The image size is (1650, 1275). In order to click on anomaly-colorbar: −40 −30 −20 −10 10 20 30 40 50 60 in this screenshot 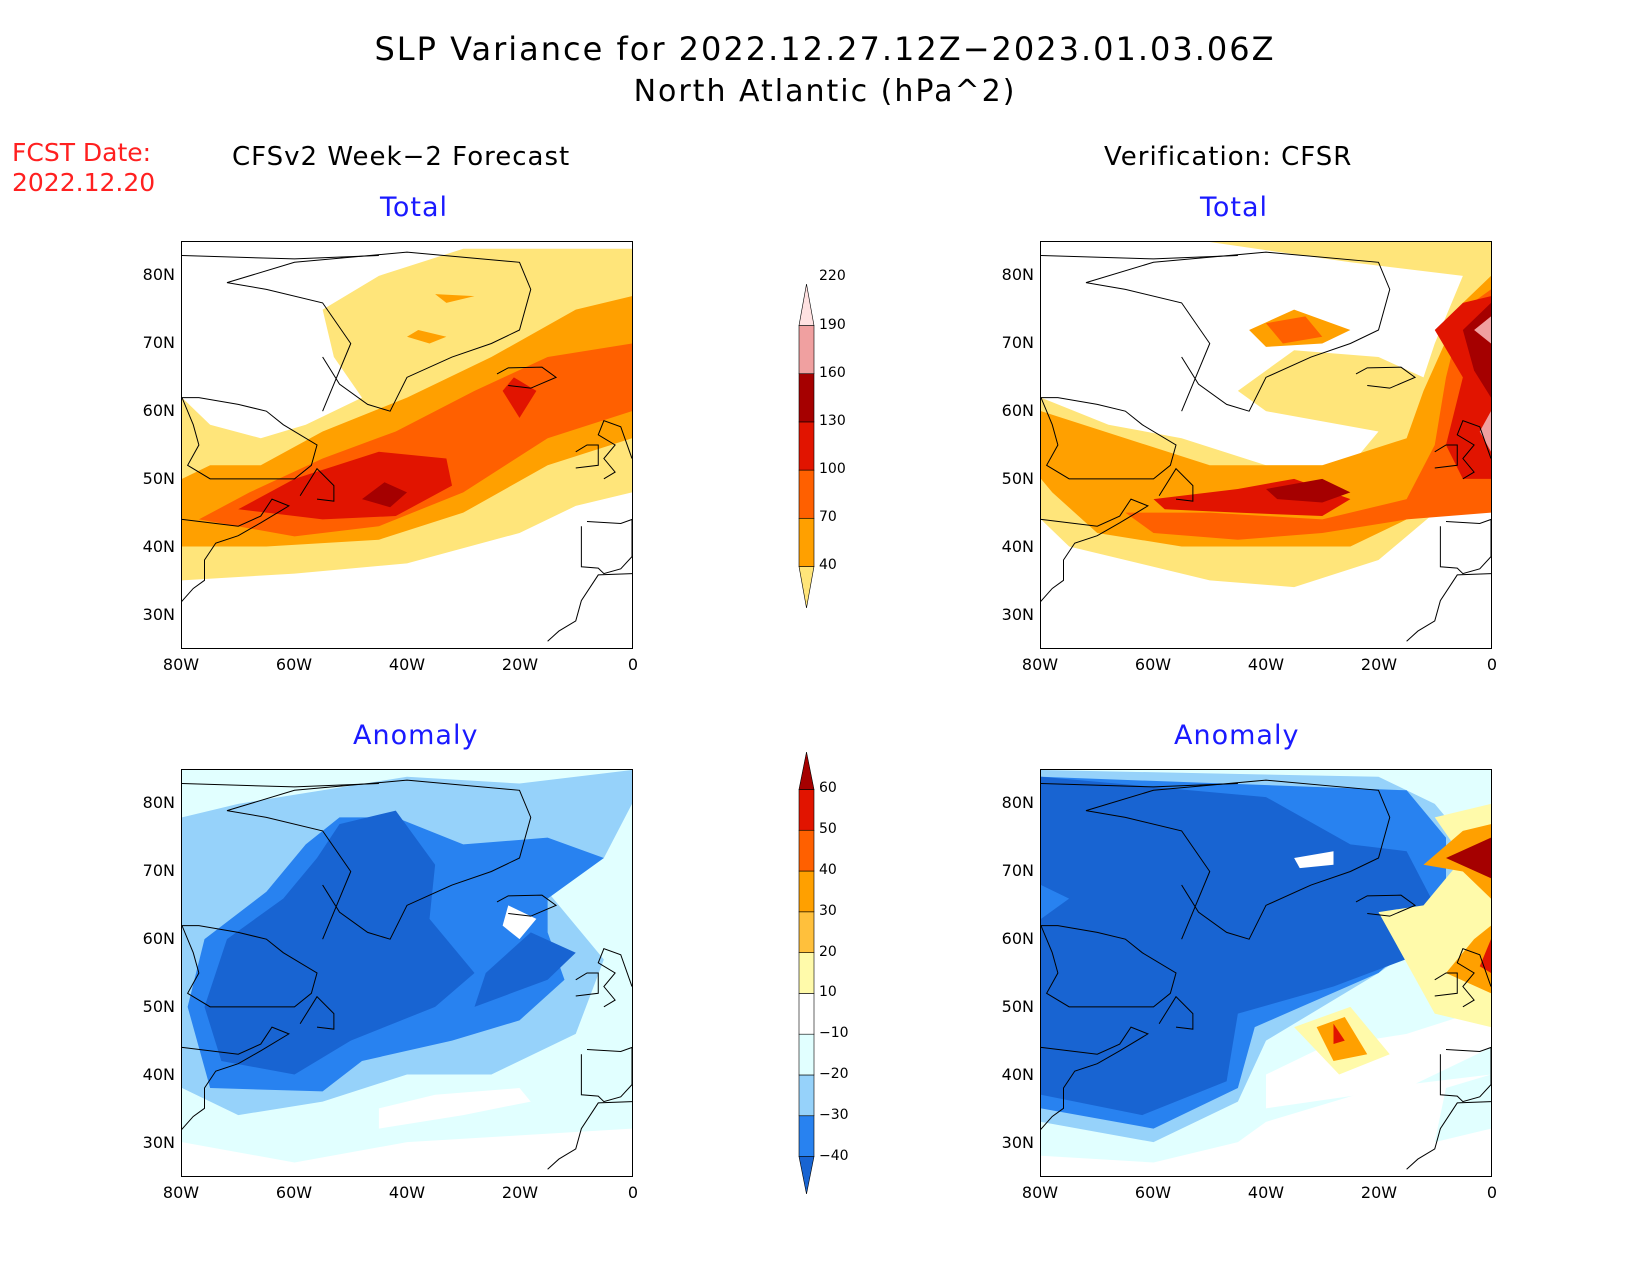, I will do `click(827, 973)`.